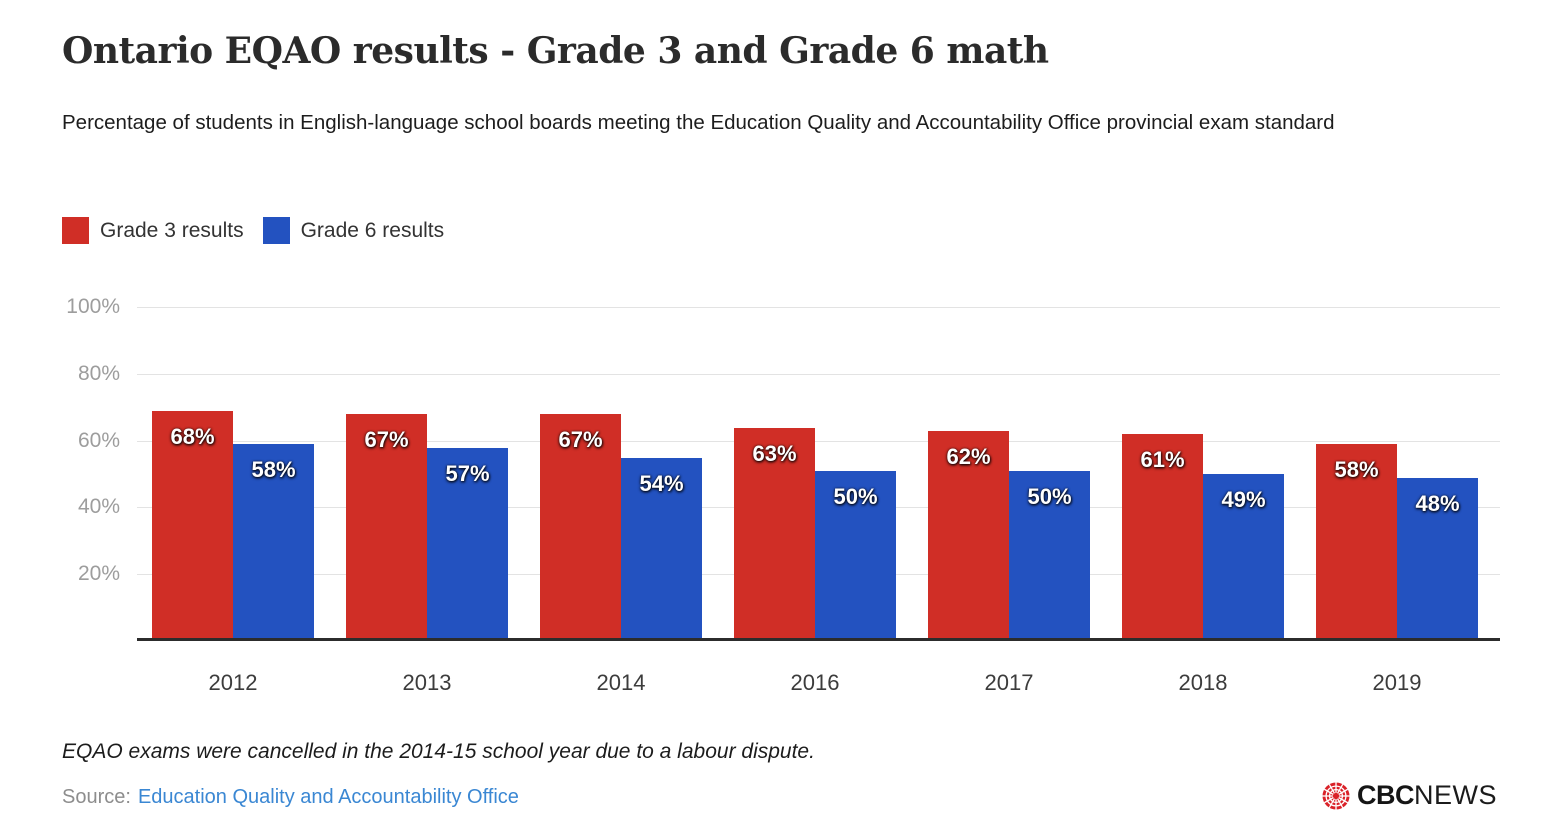 The image size is (1542, 836). Describe the element at coordinates (1386, 795) in the screenshot. I see `cbc-logo-text: CBC` at that location.